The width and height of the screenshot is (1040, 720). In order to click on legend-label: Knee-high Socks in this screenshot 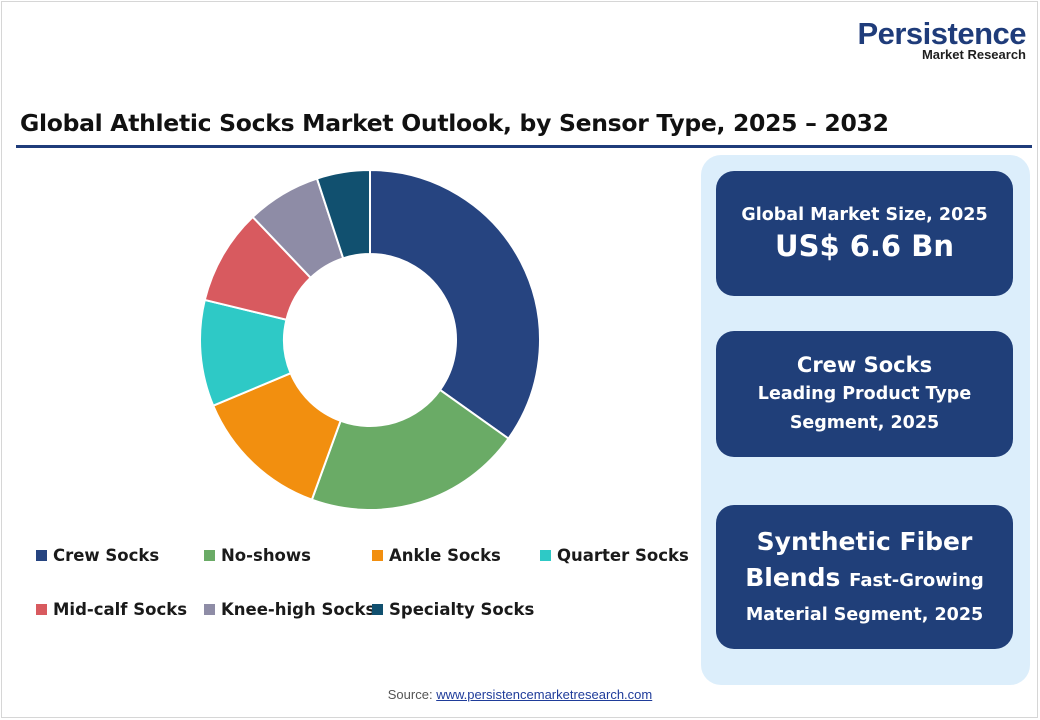, I will do `click(298, 609)`.